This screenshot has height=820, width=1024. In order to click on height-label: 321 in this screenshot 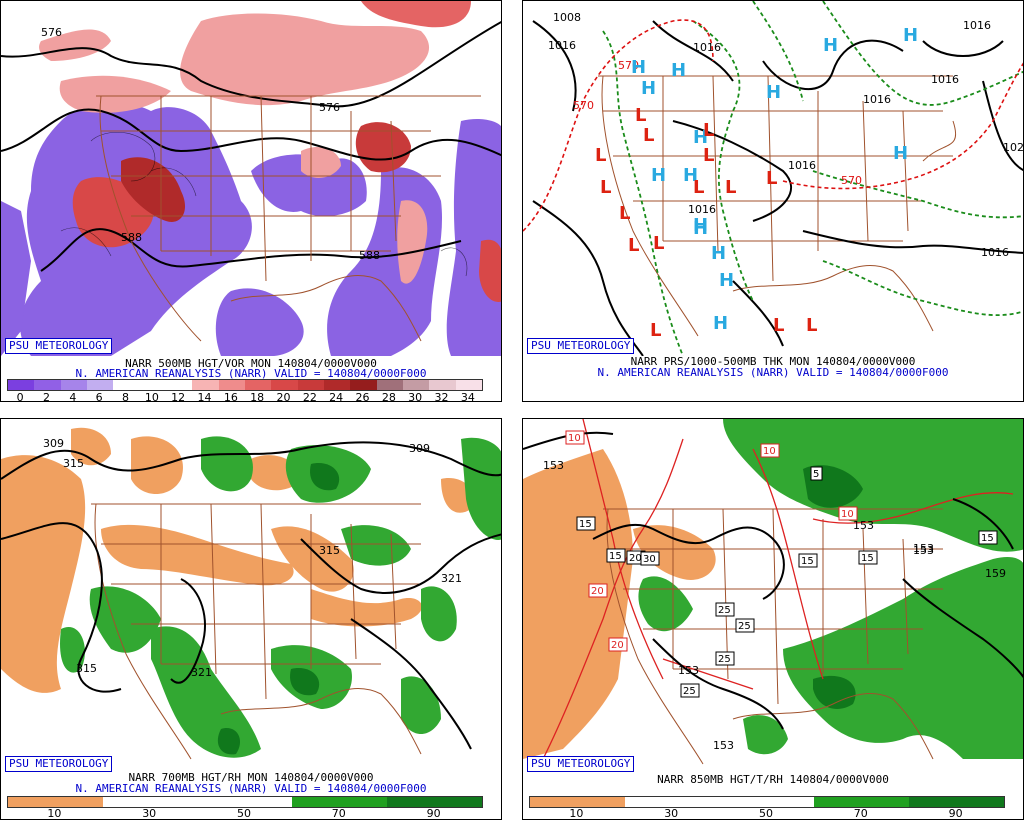, I will do `click(201, 672)`.